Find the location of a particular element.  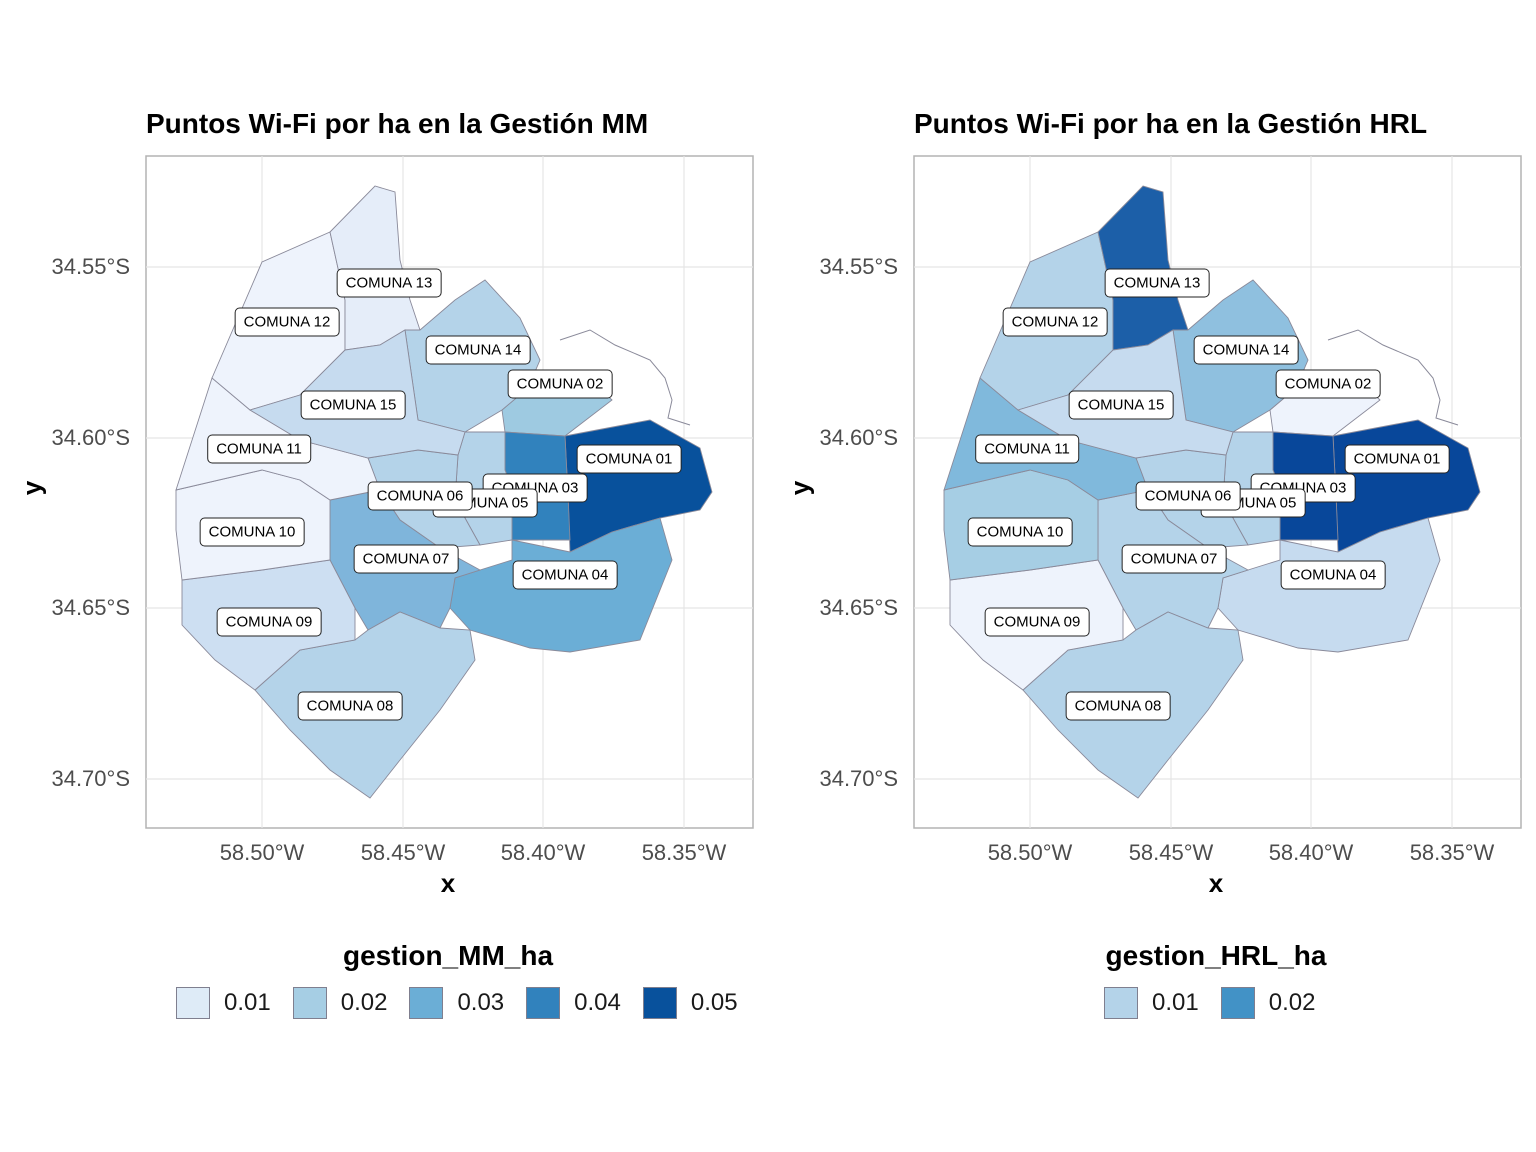

legend-title: gestion_MM_ha is located at coordinates (448, 955).